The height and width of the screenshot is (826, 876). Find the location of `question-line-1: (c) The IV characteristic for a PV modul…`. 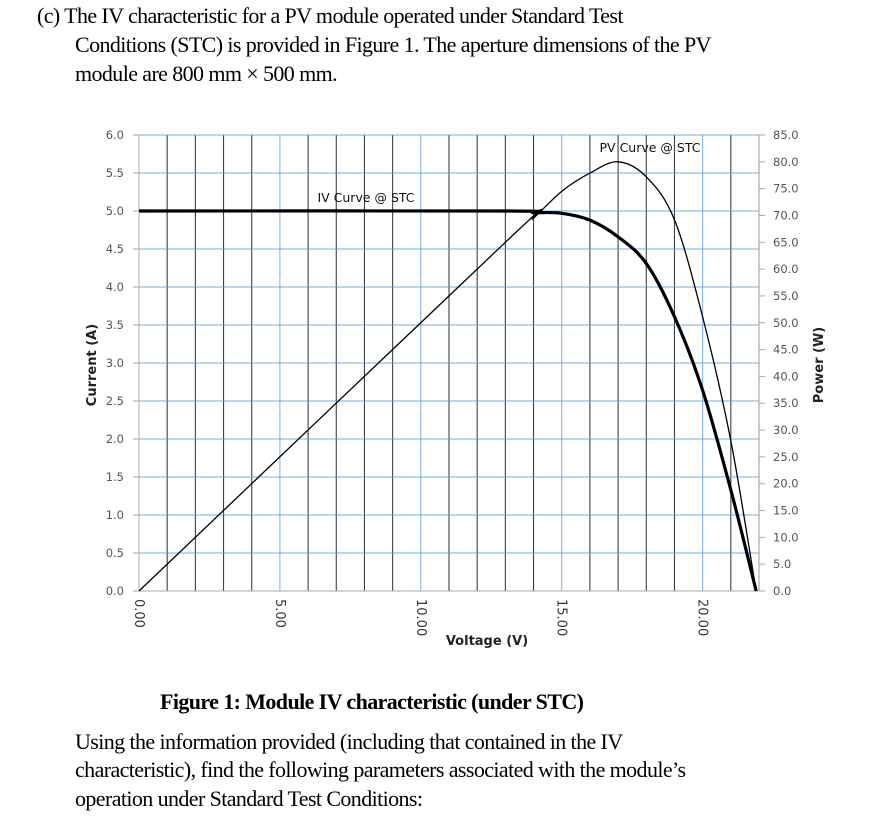

question-line-1: (c) The IV characteristic for a PV modul… is located at coordinates (330, 15).